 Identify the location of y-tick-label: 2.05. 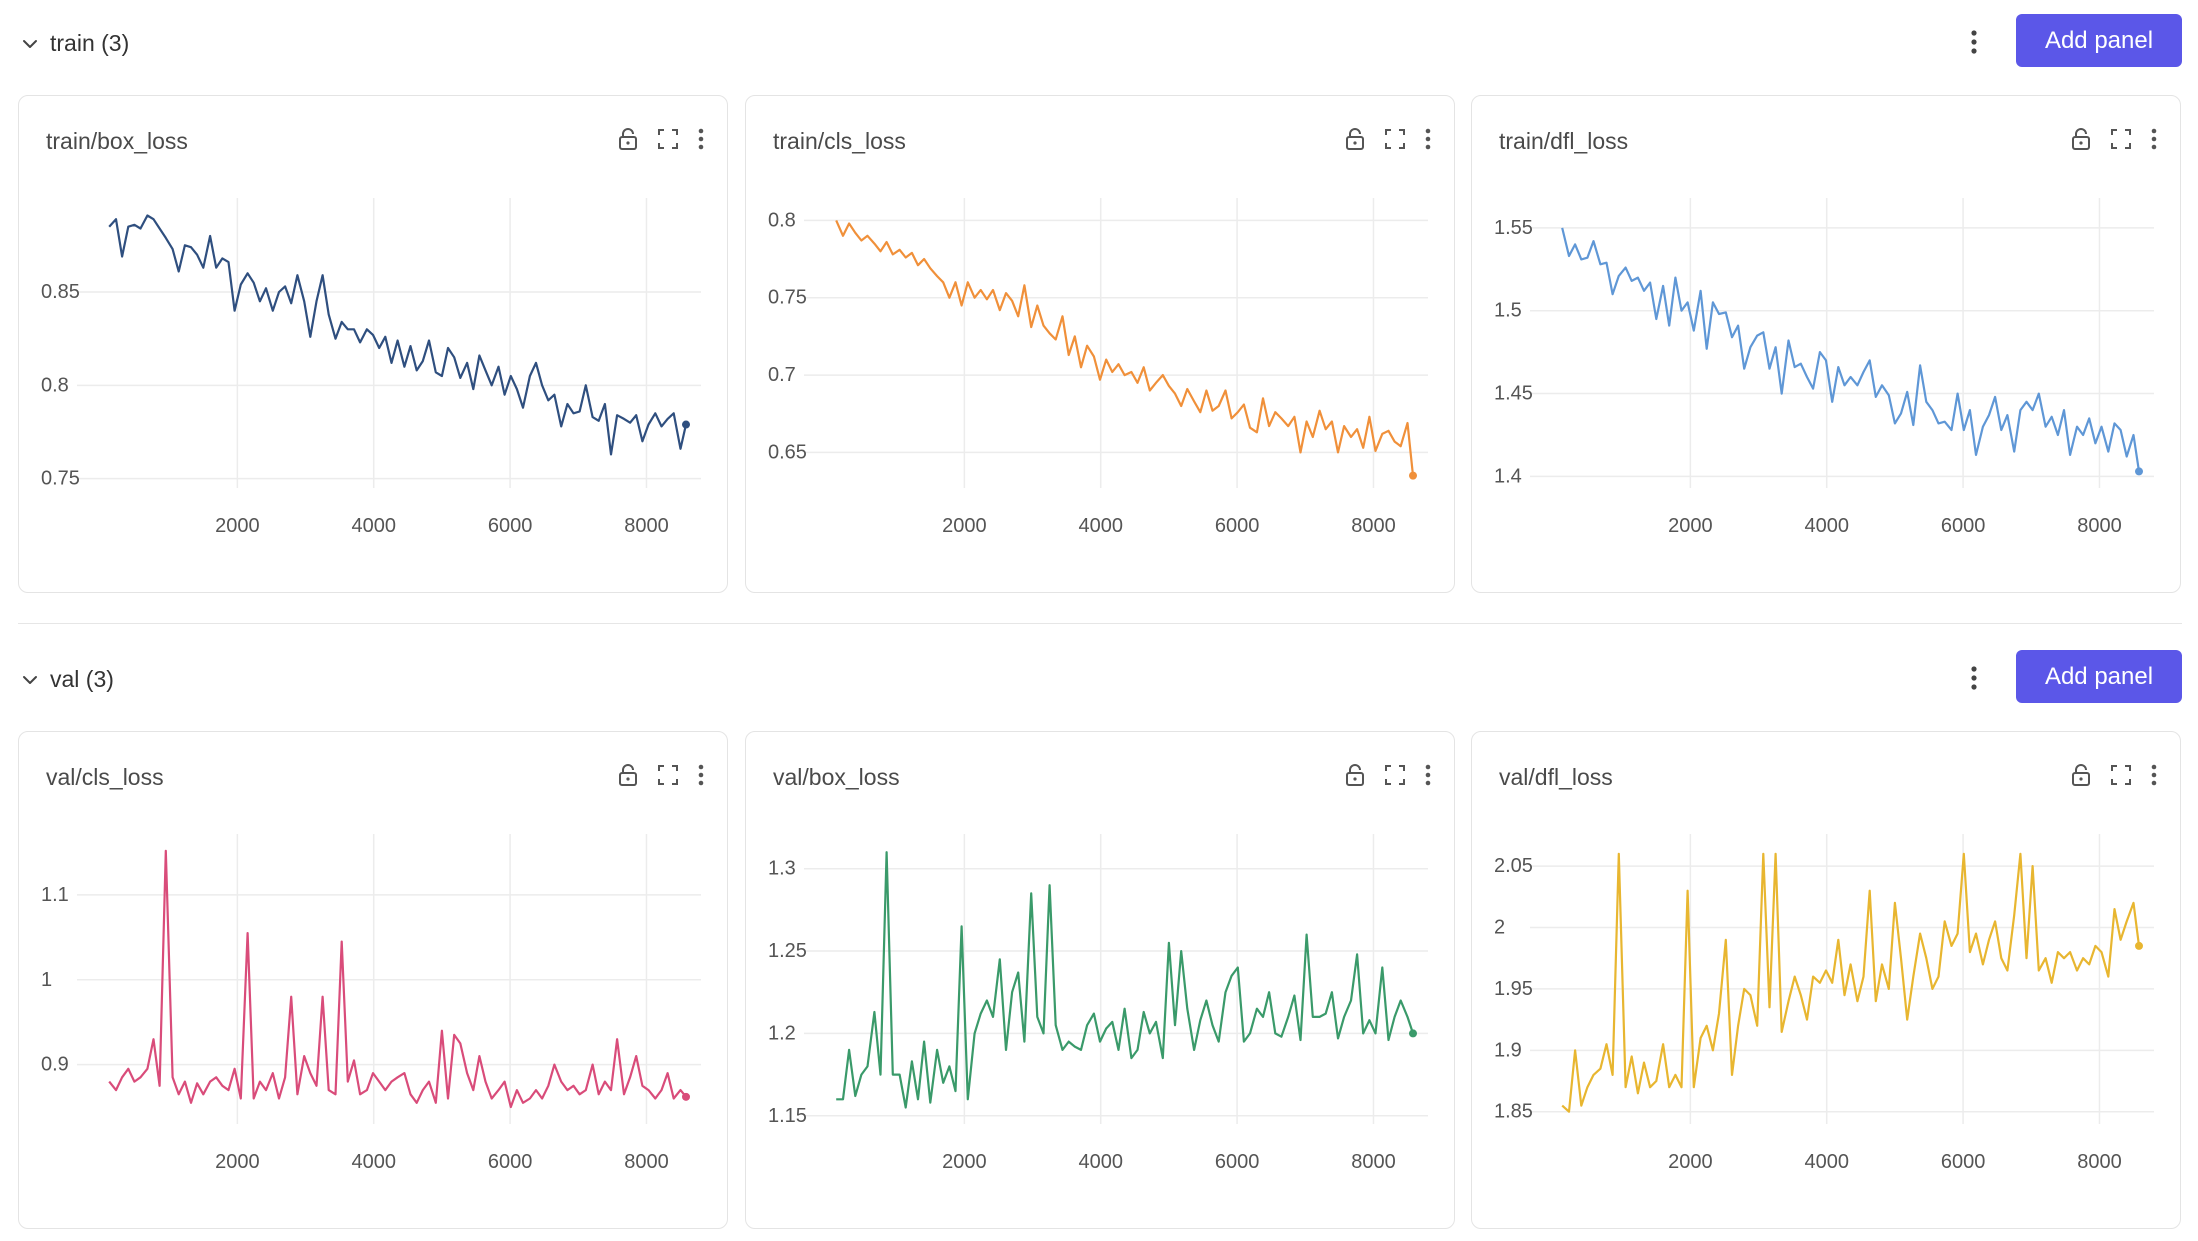
(1513, 866).